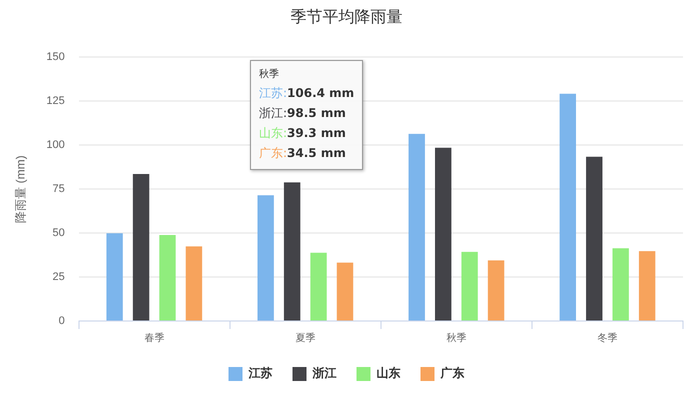 The width and height of the screenshot is (688, 396). Describe the element at coordinates (346, 16) in the screenshot. I see `chart-title: 季节平均降雨量` at that location.